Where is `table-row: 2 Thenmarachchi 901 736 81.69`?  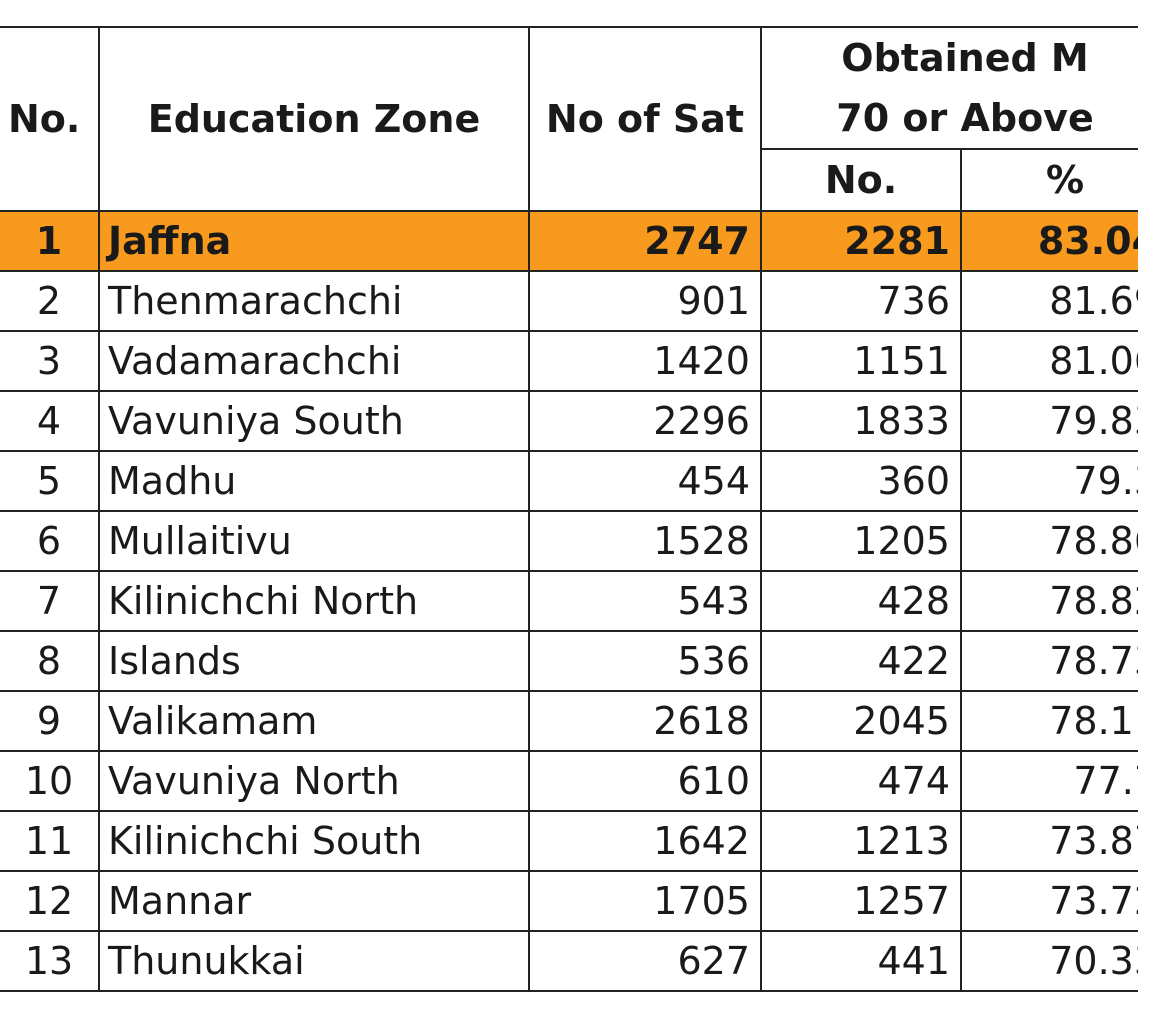 table-row: 2 Thenmarachchi 901 736 81.69 is located at coordinates (577, 301).